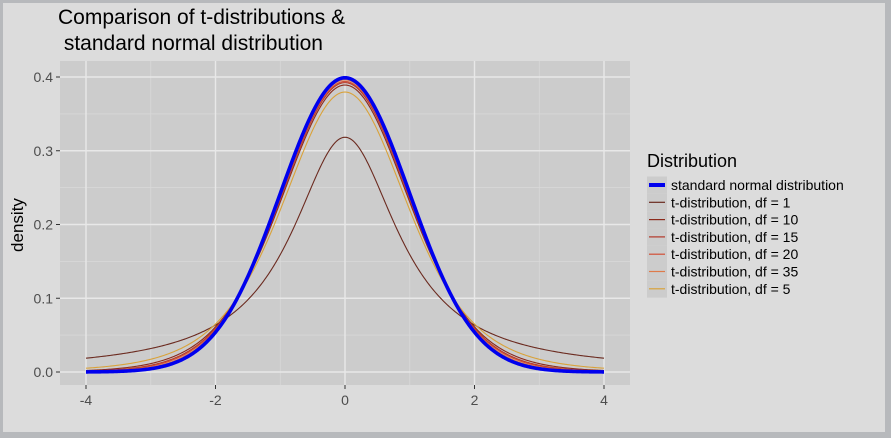 The width and height of the screenshot is (891, 438). I want to click on chart-title-line-1: Comparison of t-distributions &, so click(201, 17).